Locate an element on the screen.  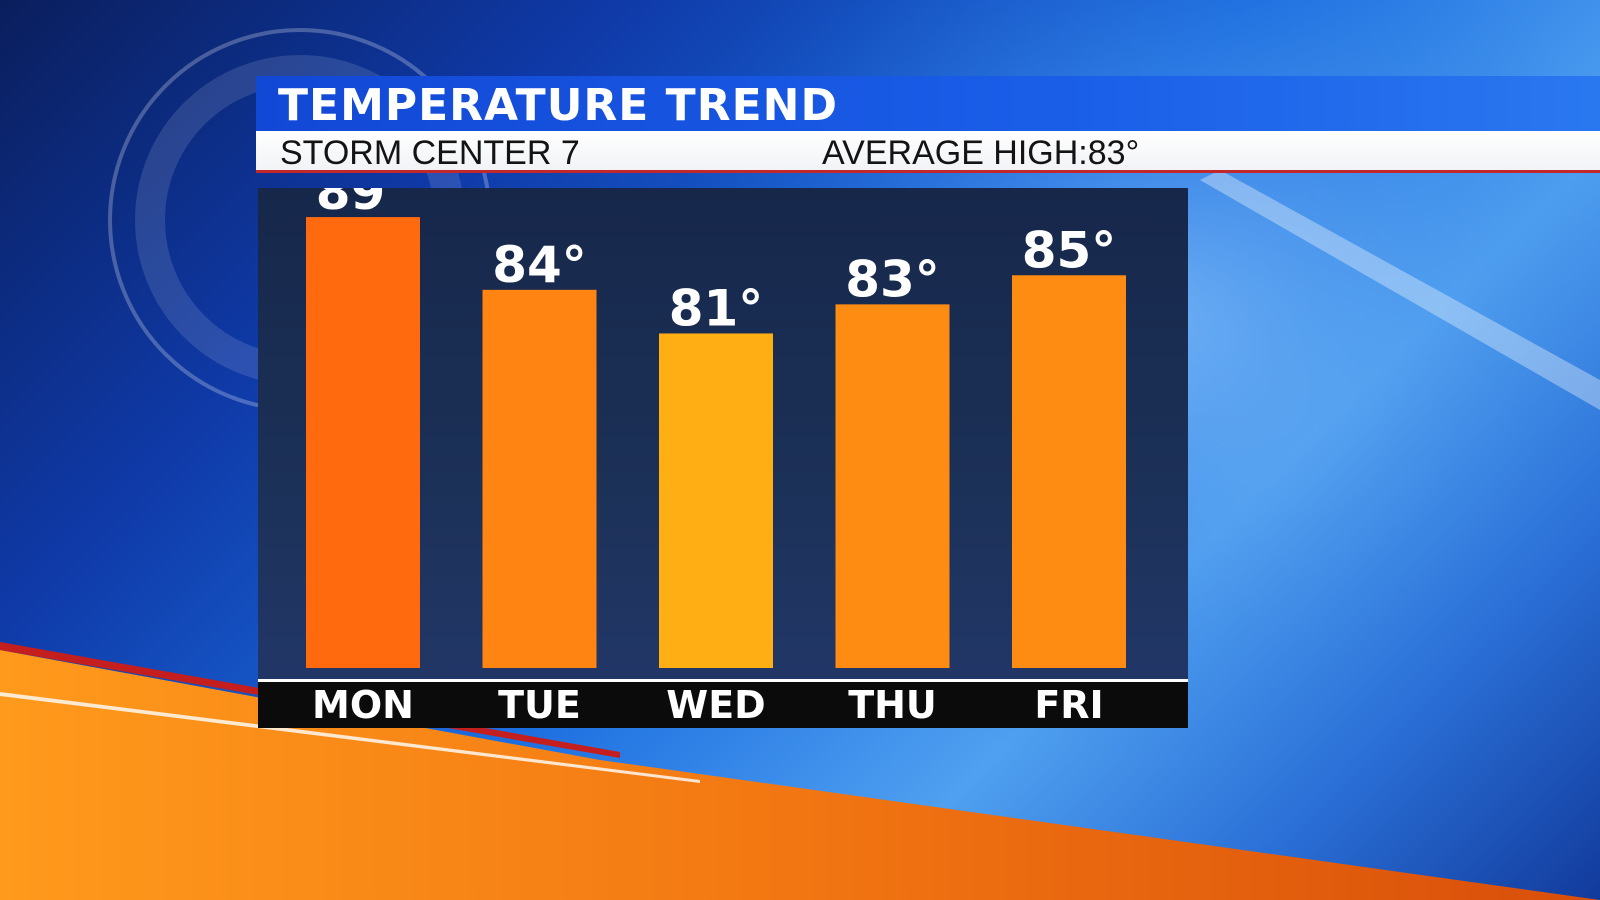
bar-tue is located at coordinates (539, 478).